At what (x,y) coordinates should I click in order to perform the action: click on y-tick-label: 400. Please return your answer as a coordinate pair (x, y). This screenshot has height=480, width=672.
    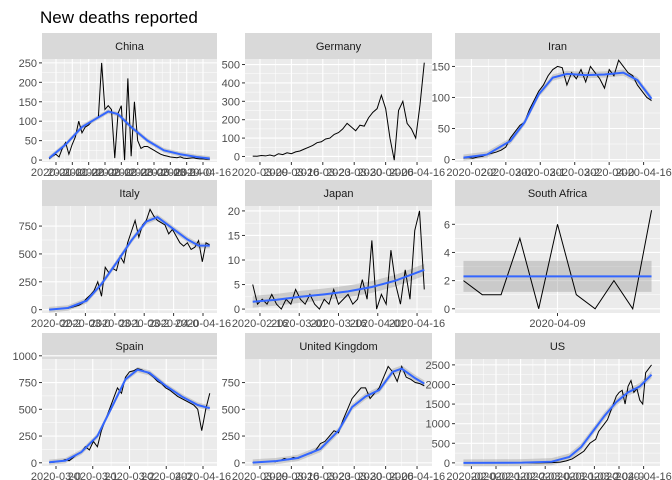
    Looking at the image, I should click on (231, 84).